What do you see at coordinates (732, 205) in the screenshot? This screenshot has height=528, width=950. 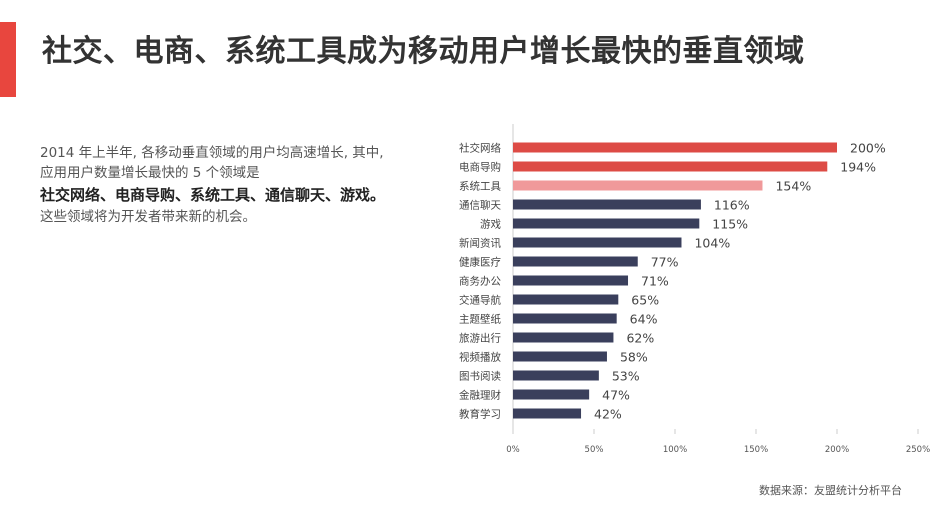 I see `value-label: 116%` at bounding box center [732, 205].